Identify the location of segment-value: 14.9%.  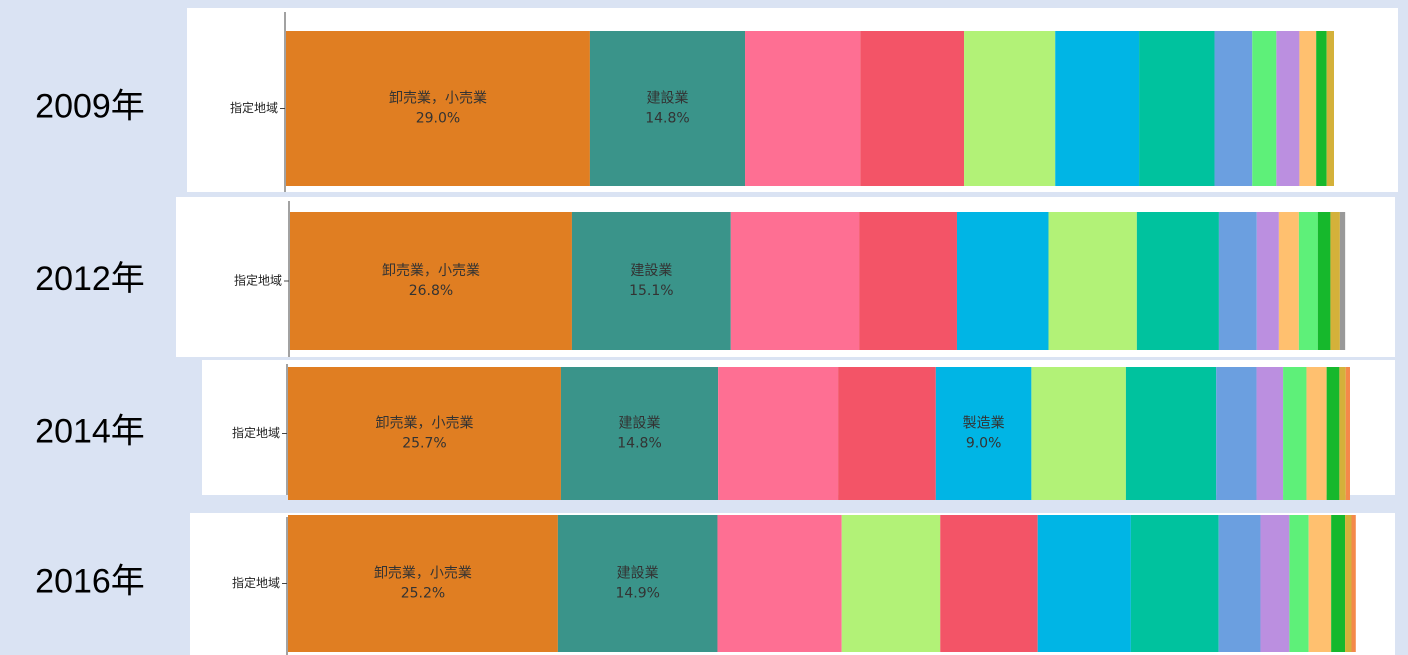
(637, 594).